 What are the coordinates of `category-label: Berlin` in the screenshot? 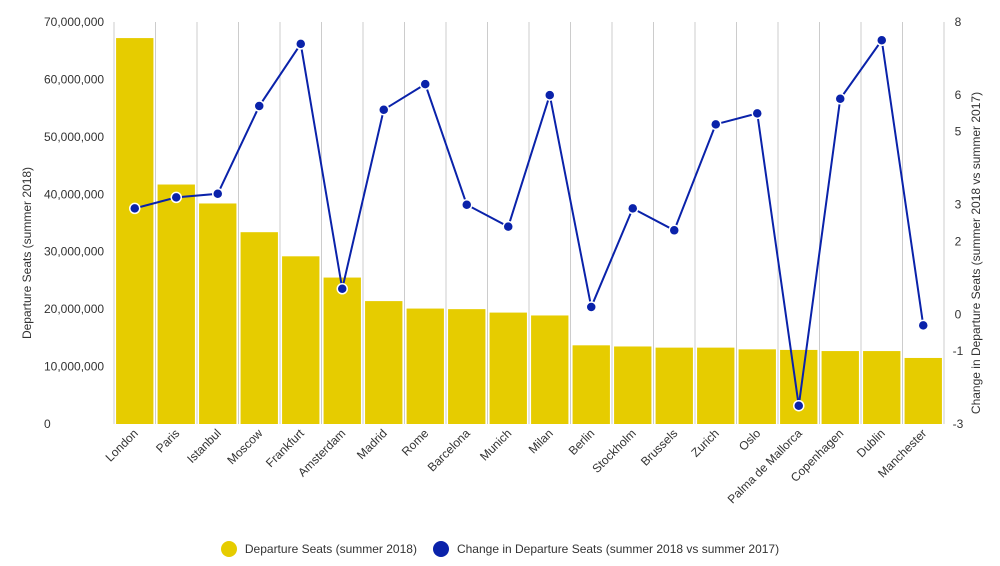 It's located at (582, 442).